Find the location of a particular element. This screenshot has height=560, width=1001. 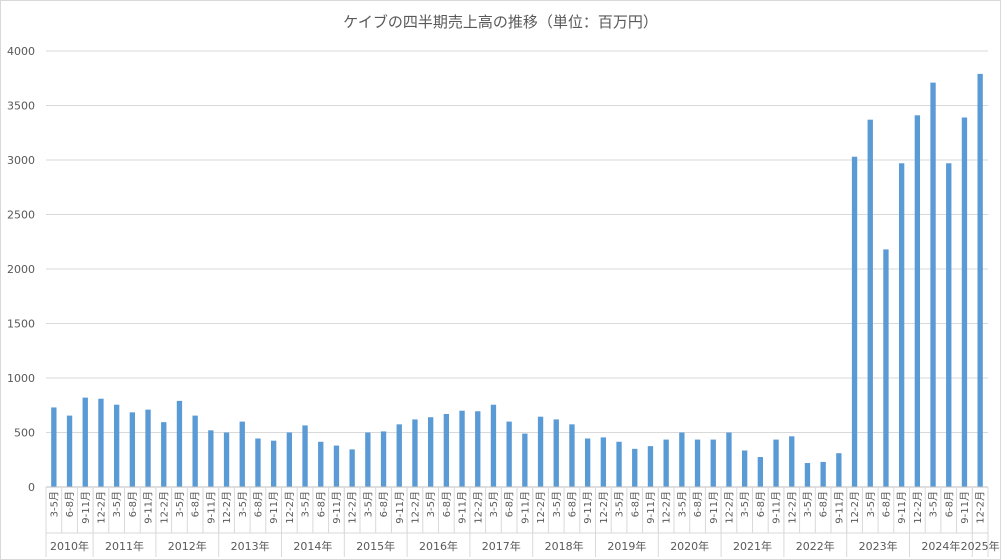

x-year-label: 2018年 is located at coordinates (564, 546).